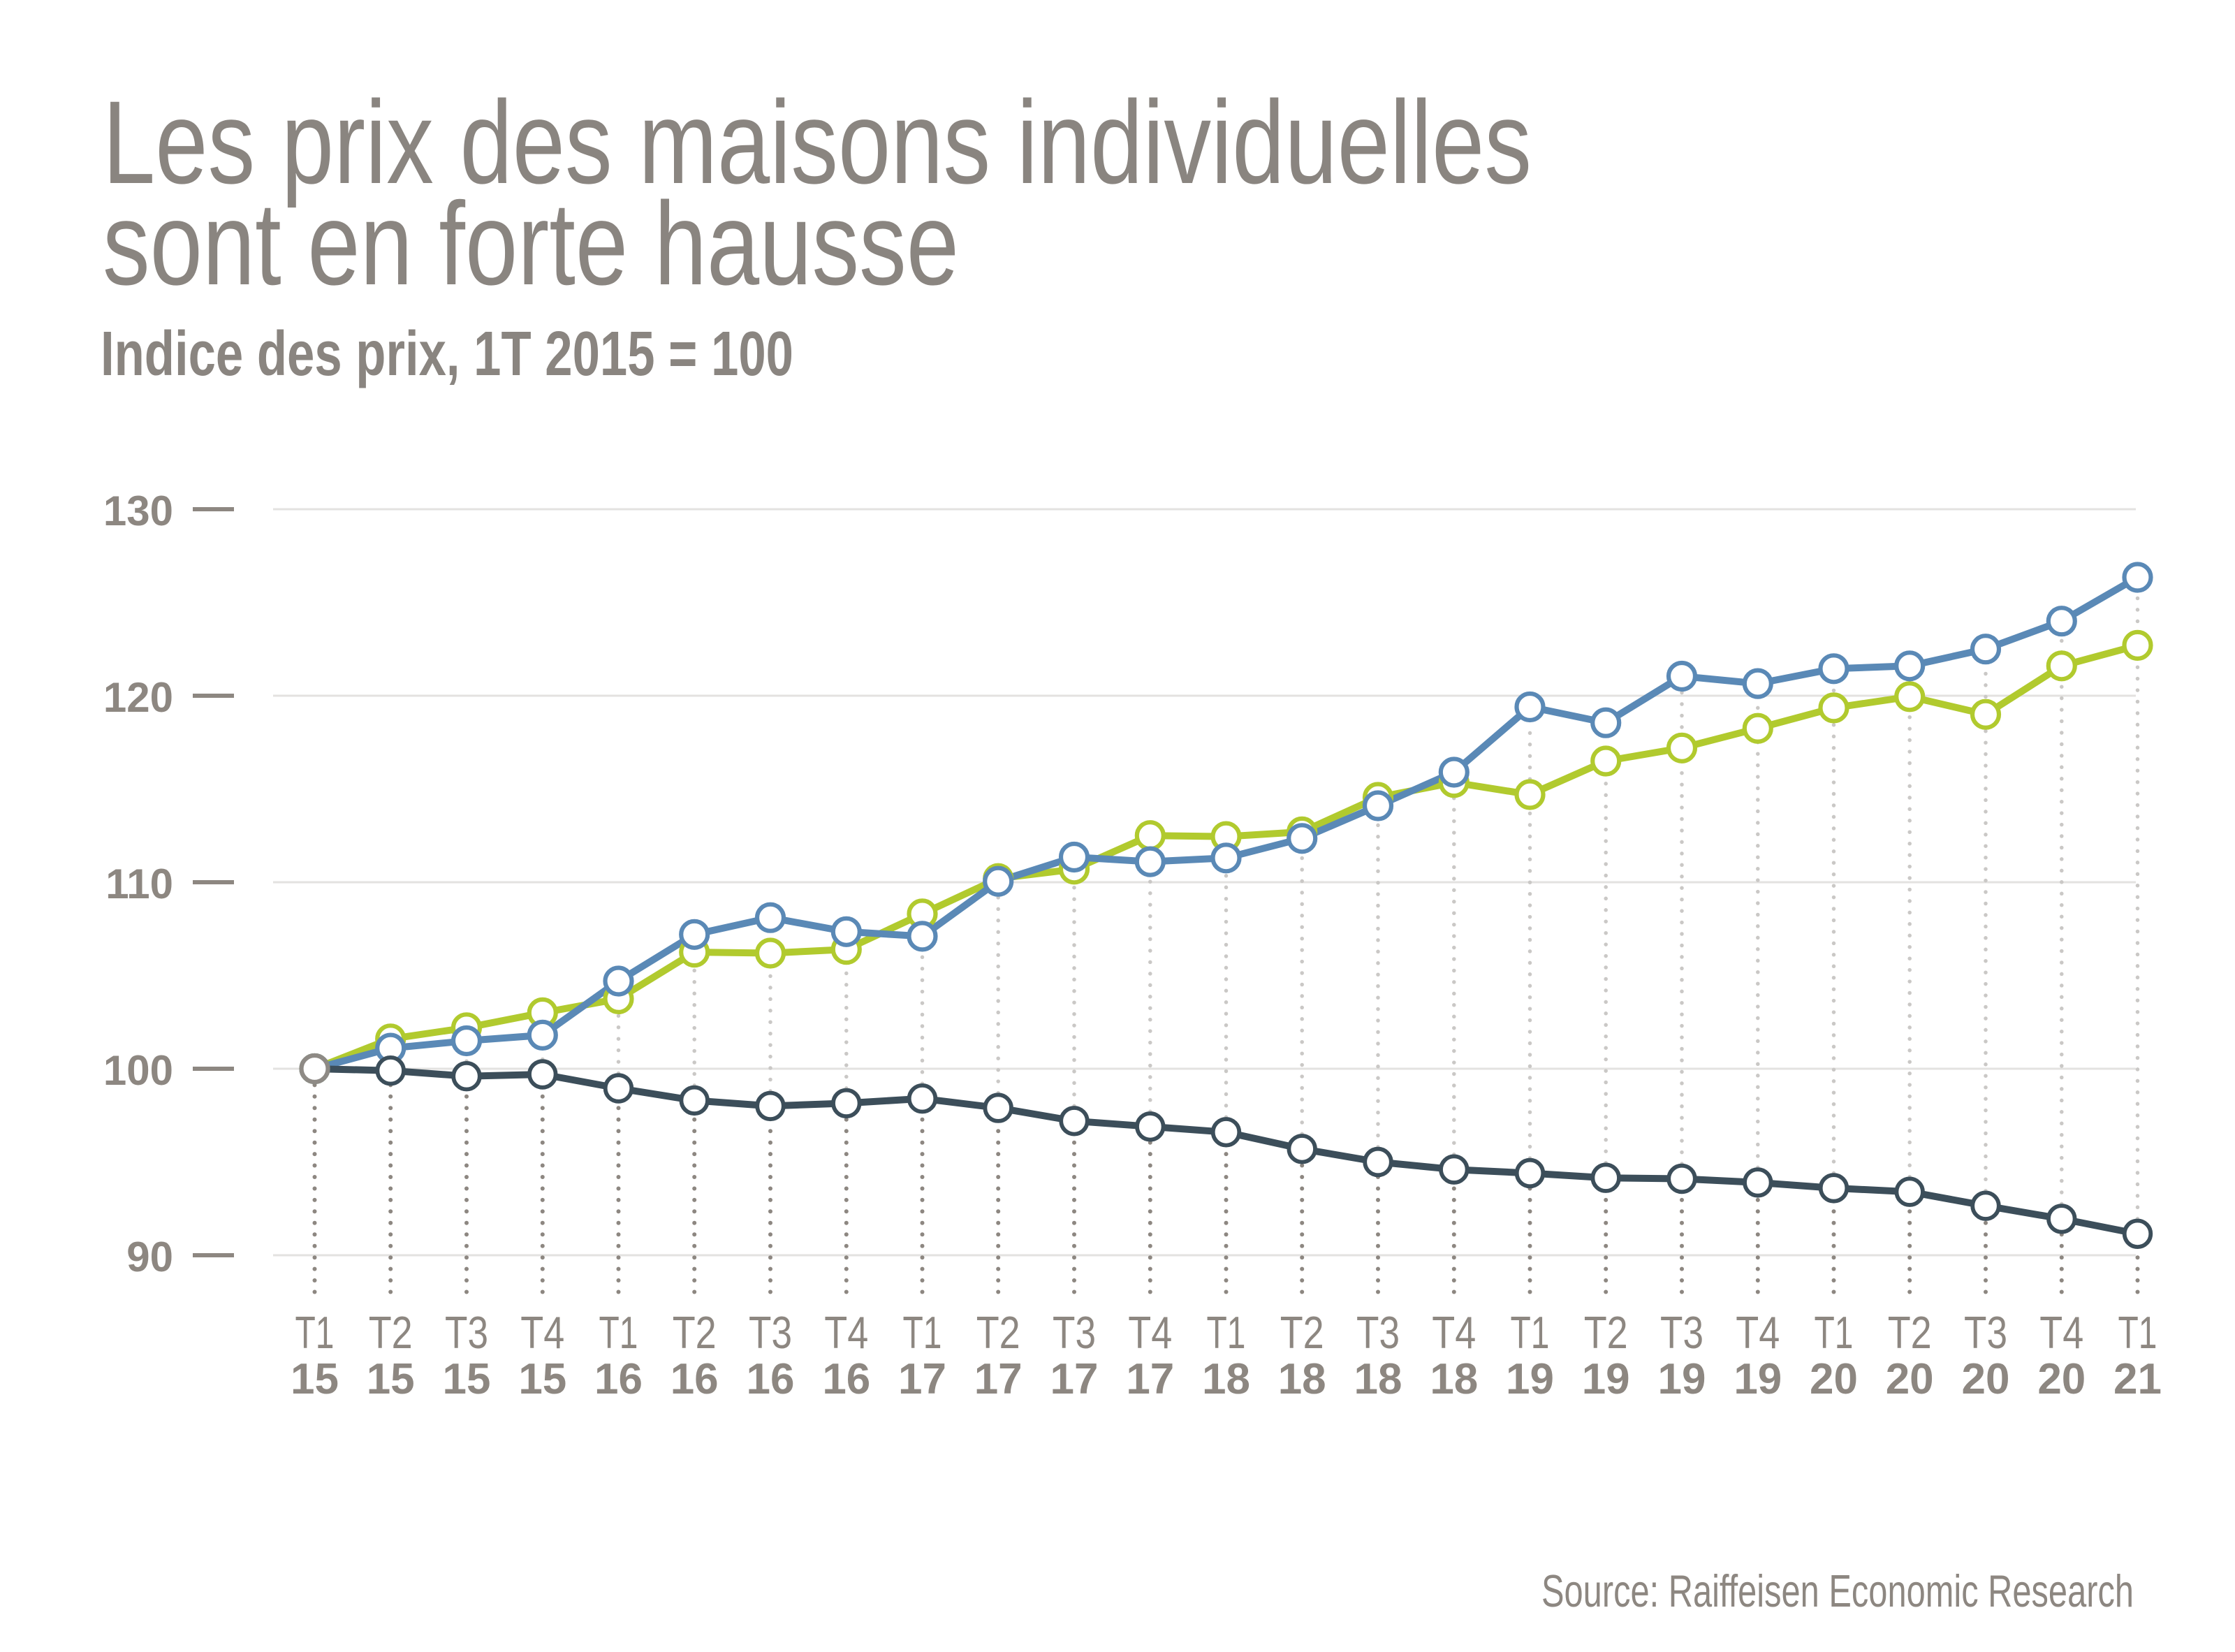 The width and height of the screenshot is (2235, 1652). I want to click on svg-text: Indice des prix, 1T 2015 = 100, so click(447, 354).